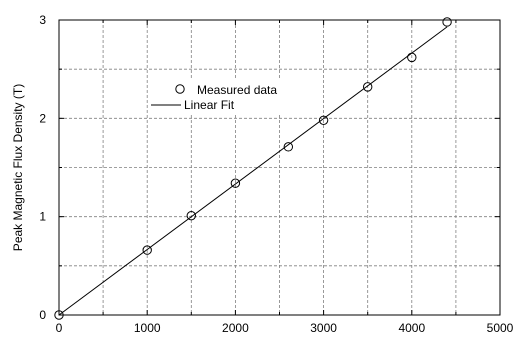 Image resolution: width=516 pixels, height=347 pixels. I want to click on x-tick-label: 0, so click(59, 328).